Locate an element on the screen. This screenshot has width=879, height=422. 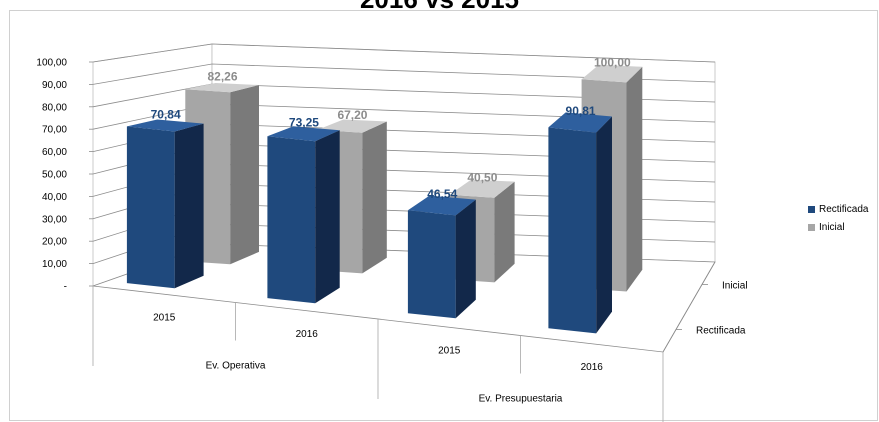
legend-item-rectificada: Rectificada is located at coordinates (838, 209).